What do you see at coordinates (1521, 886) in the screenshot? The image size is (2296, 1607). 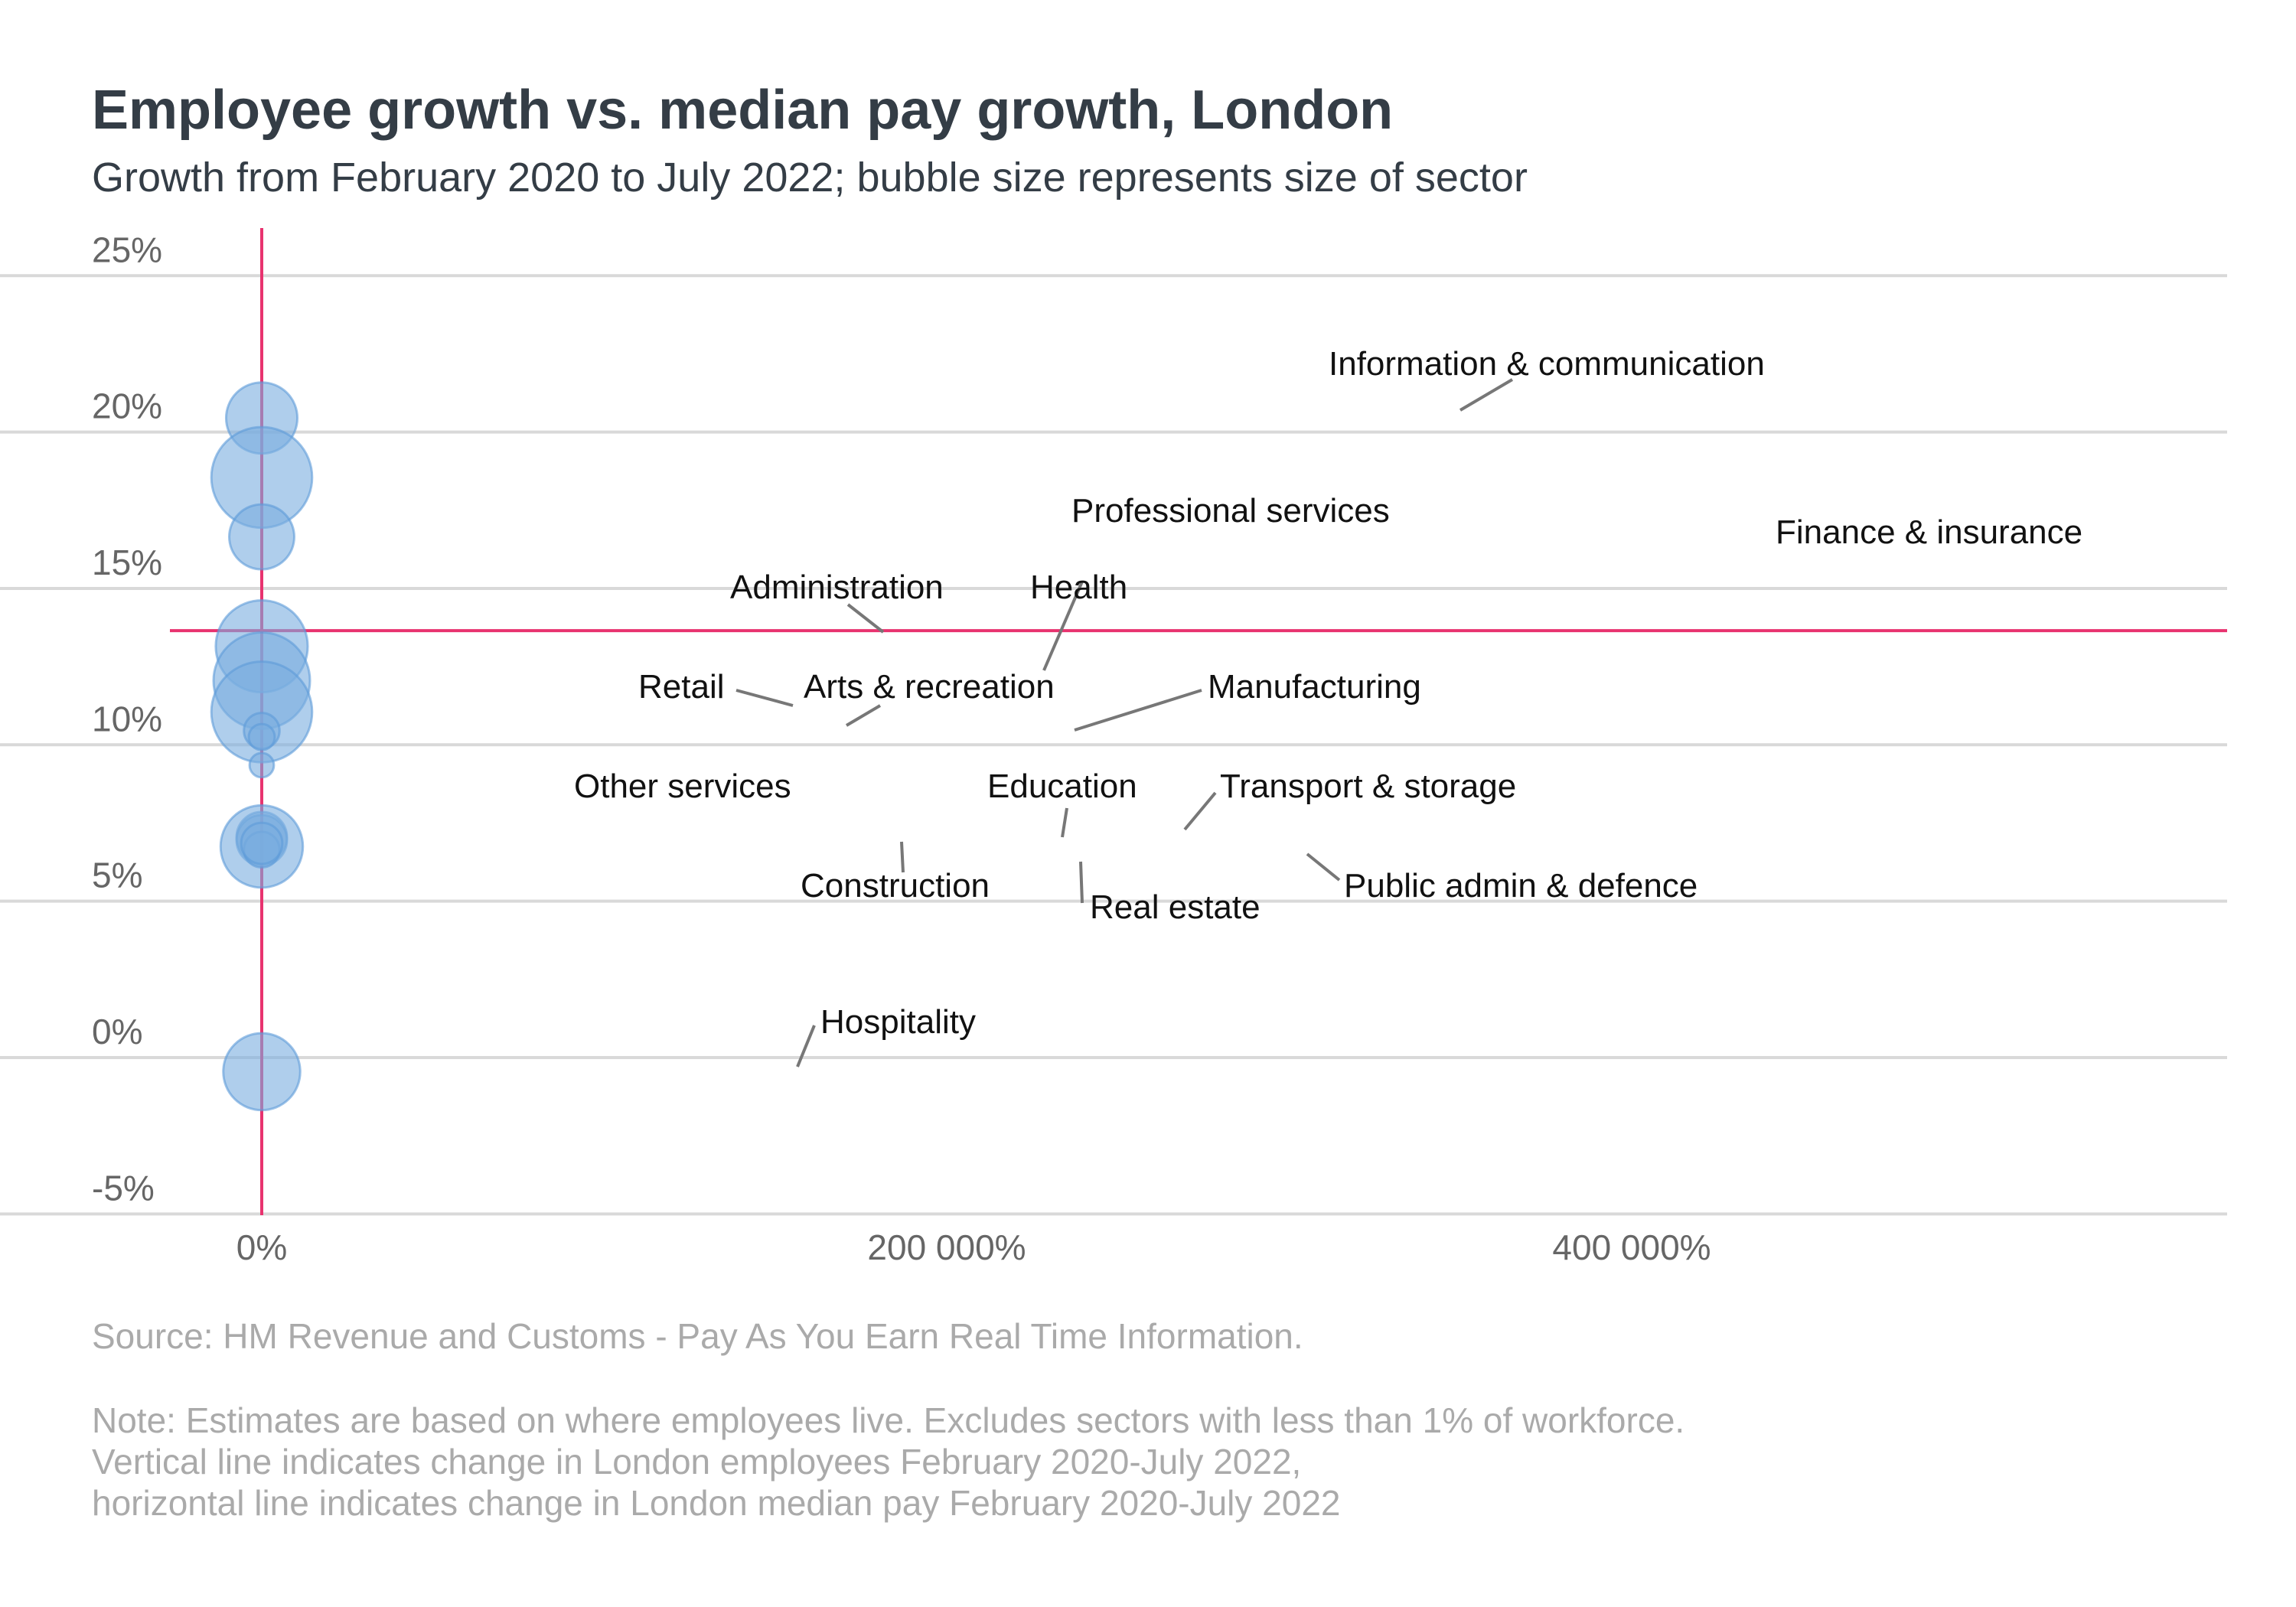 I see `point-label: Public admin & defence` at bounding box center [1521, 886].